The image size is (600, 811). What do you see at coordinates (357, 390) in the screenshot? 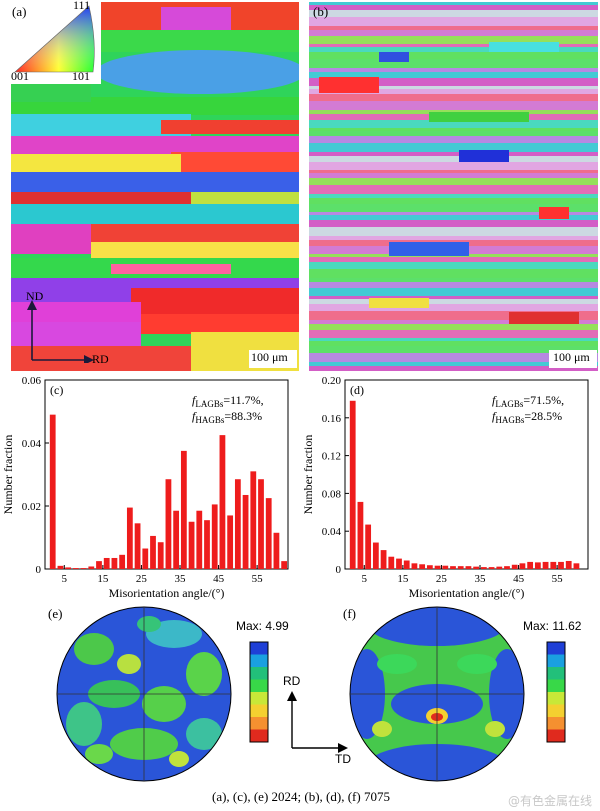
I see `panel-label: (d)` at bounding box center [357, 390].